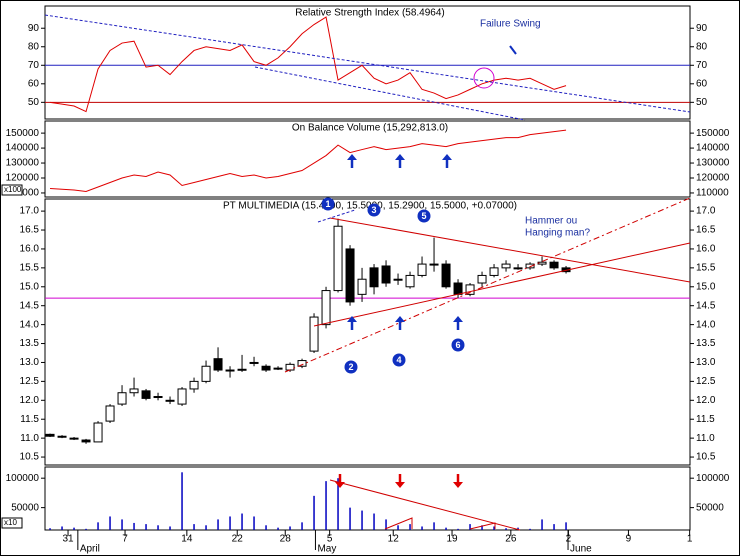 The height and width of the screenshot is (560, 740). I want to click on x-tick-label: 5, so click(330, 539).